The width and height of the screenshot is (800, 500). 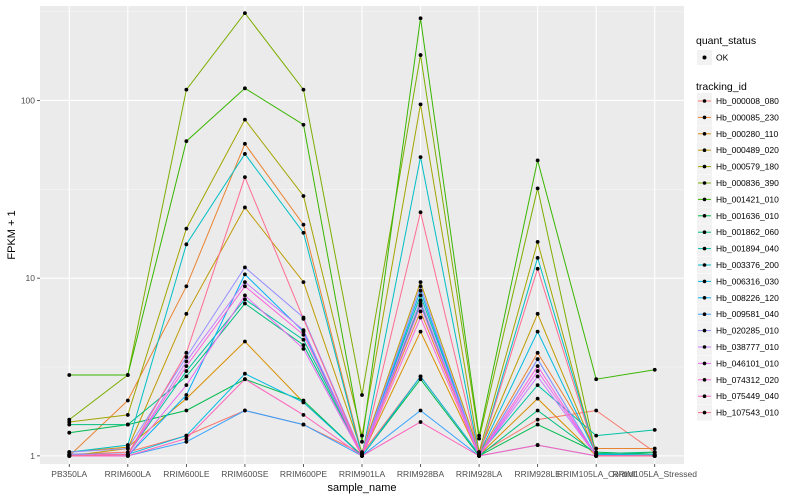 I want to click on legend-label: Hb_107543_010, so click(x=747, y=413).